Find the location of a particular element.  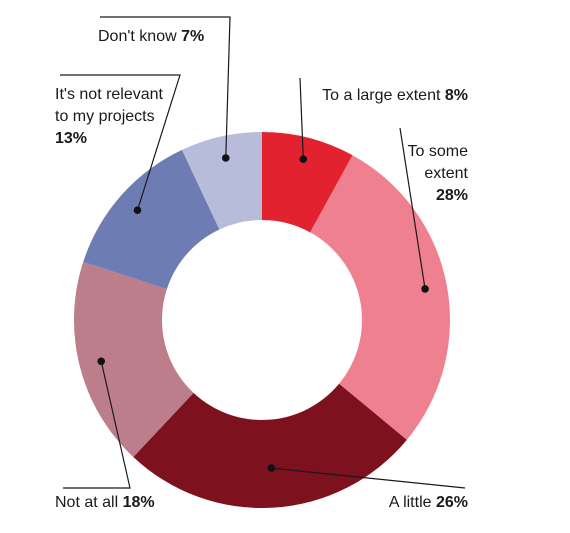

slice-not-at-all is located at coordinates (134, 359).